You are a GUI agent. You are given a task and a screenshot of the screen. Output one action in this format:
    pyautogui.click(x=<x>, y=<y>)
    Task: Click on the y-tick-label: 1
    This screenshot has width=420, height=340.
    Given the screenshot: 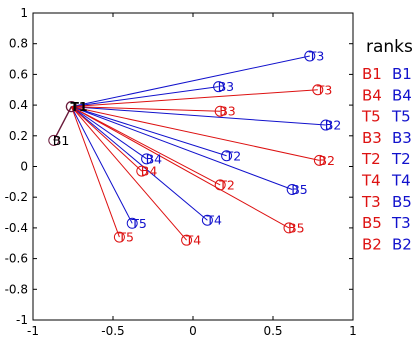 What is the action you would take?
    pyautogui.click(x=24, y=13)
    